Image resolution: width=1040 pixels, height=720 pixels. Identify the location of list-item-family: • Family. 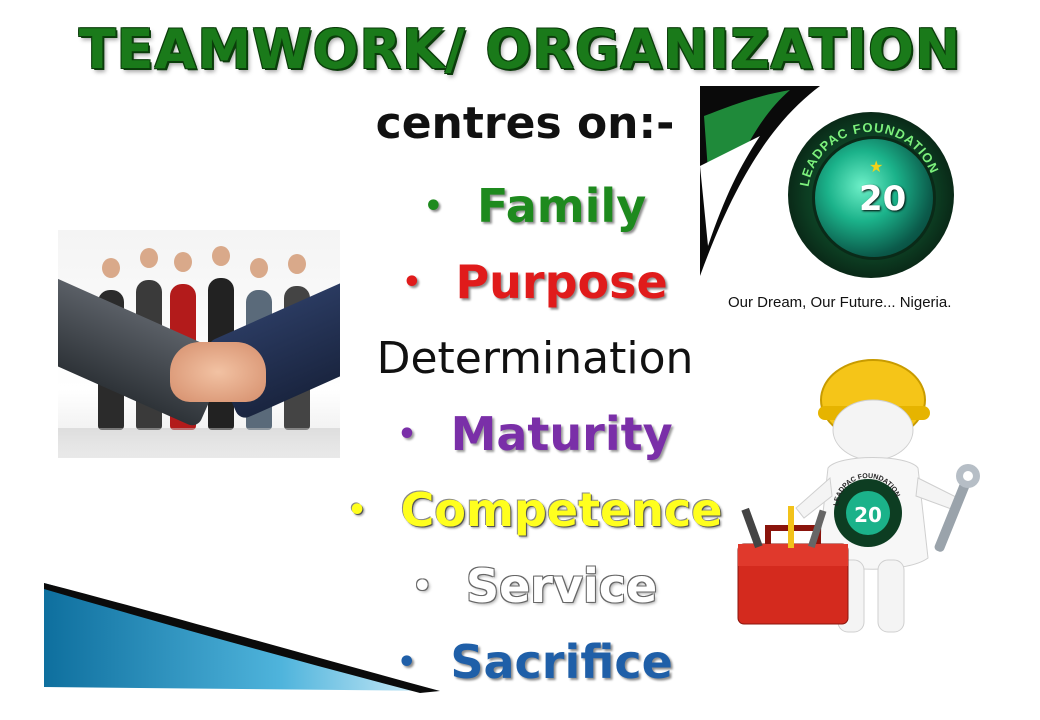
(535, 206).